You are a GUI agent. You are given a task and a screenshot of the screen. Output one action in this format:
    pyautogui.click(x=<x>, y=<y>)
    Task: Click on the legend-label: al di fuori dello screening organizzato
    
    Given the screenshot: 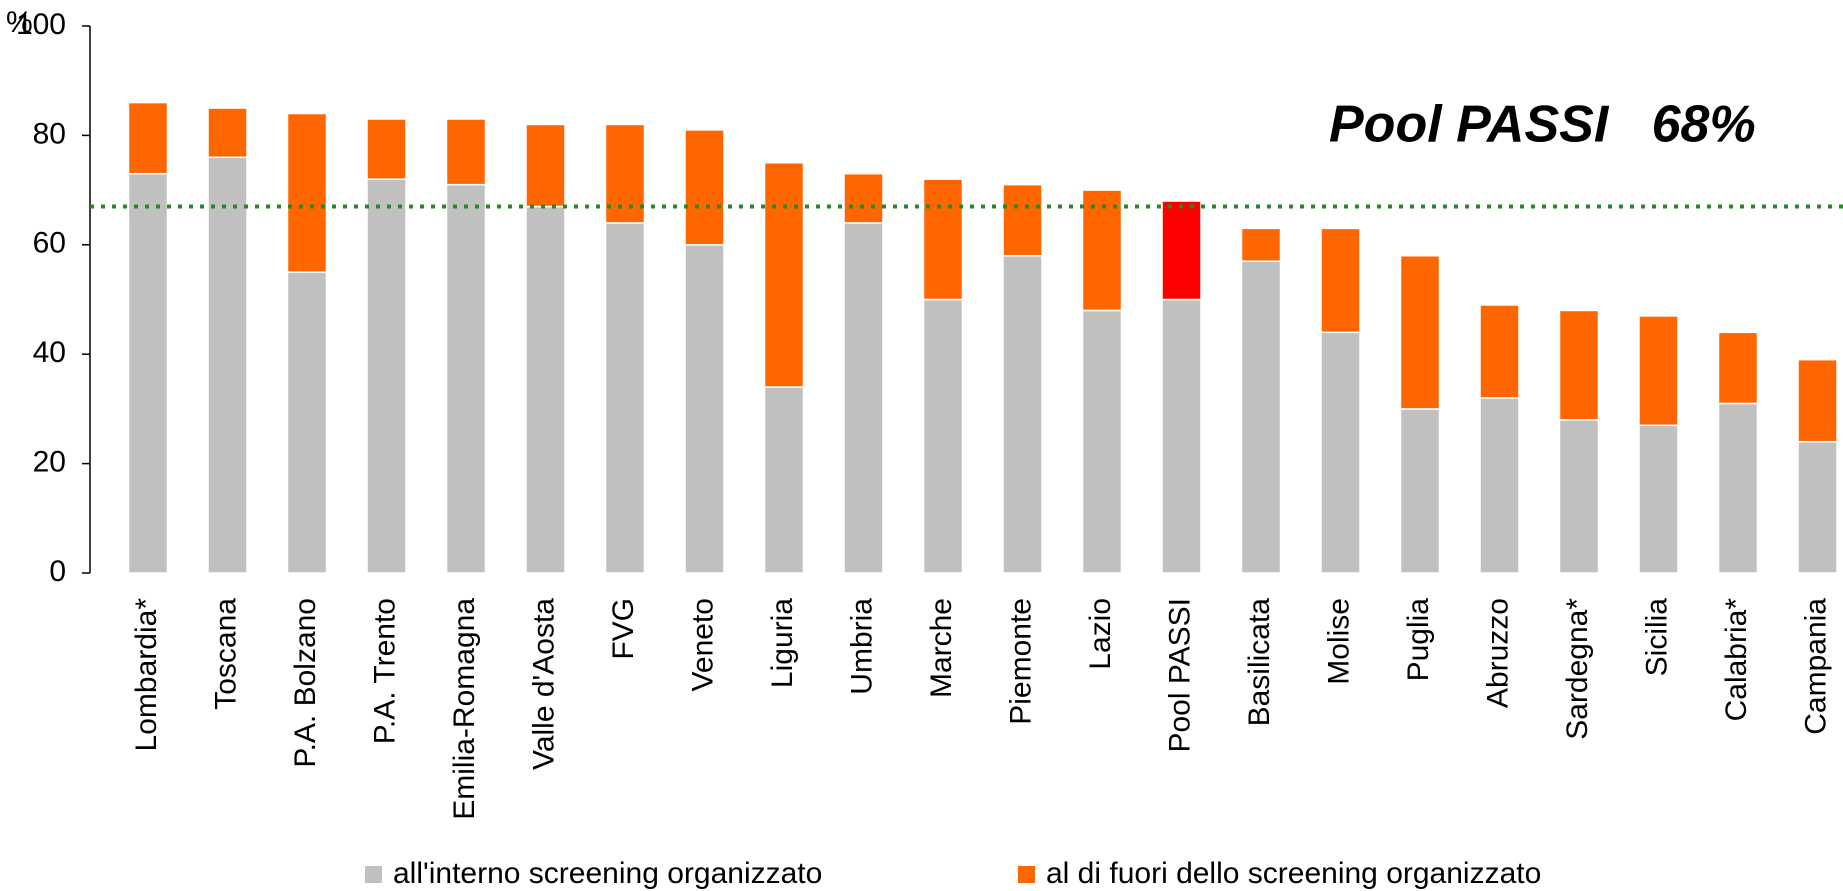 What is the action you would take?
    pyautogui.click(x=1293, y=873)
    